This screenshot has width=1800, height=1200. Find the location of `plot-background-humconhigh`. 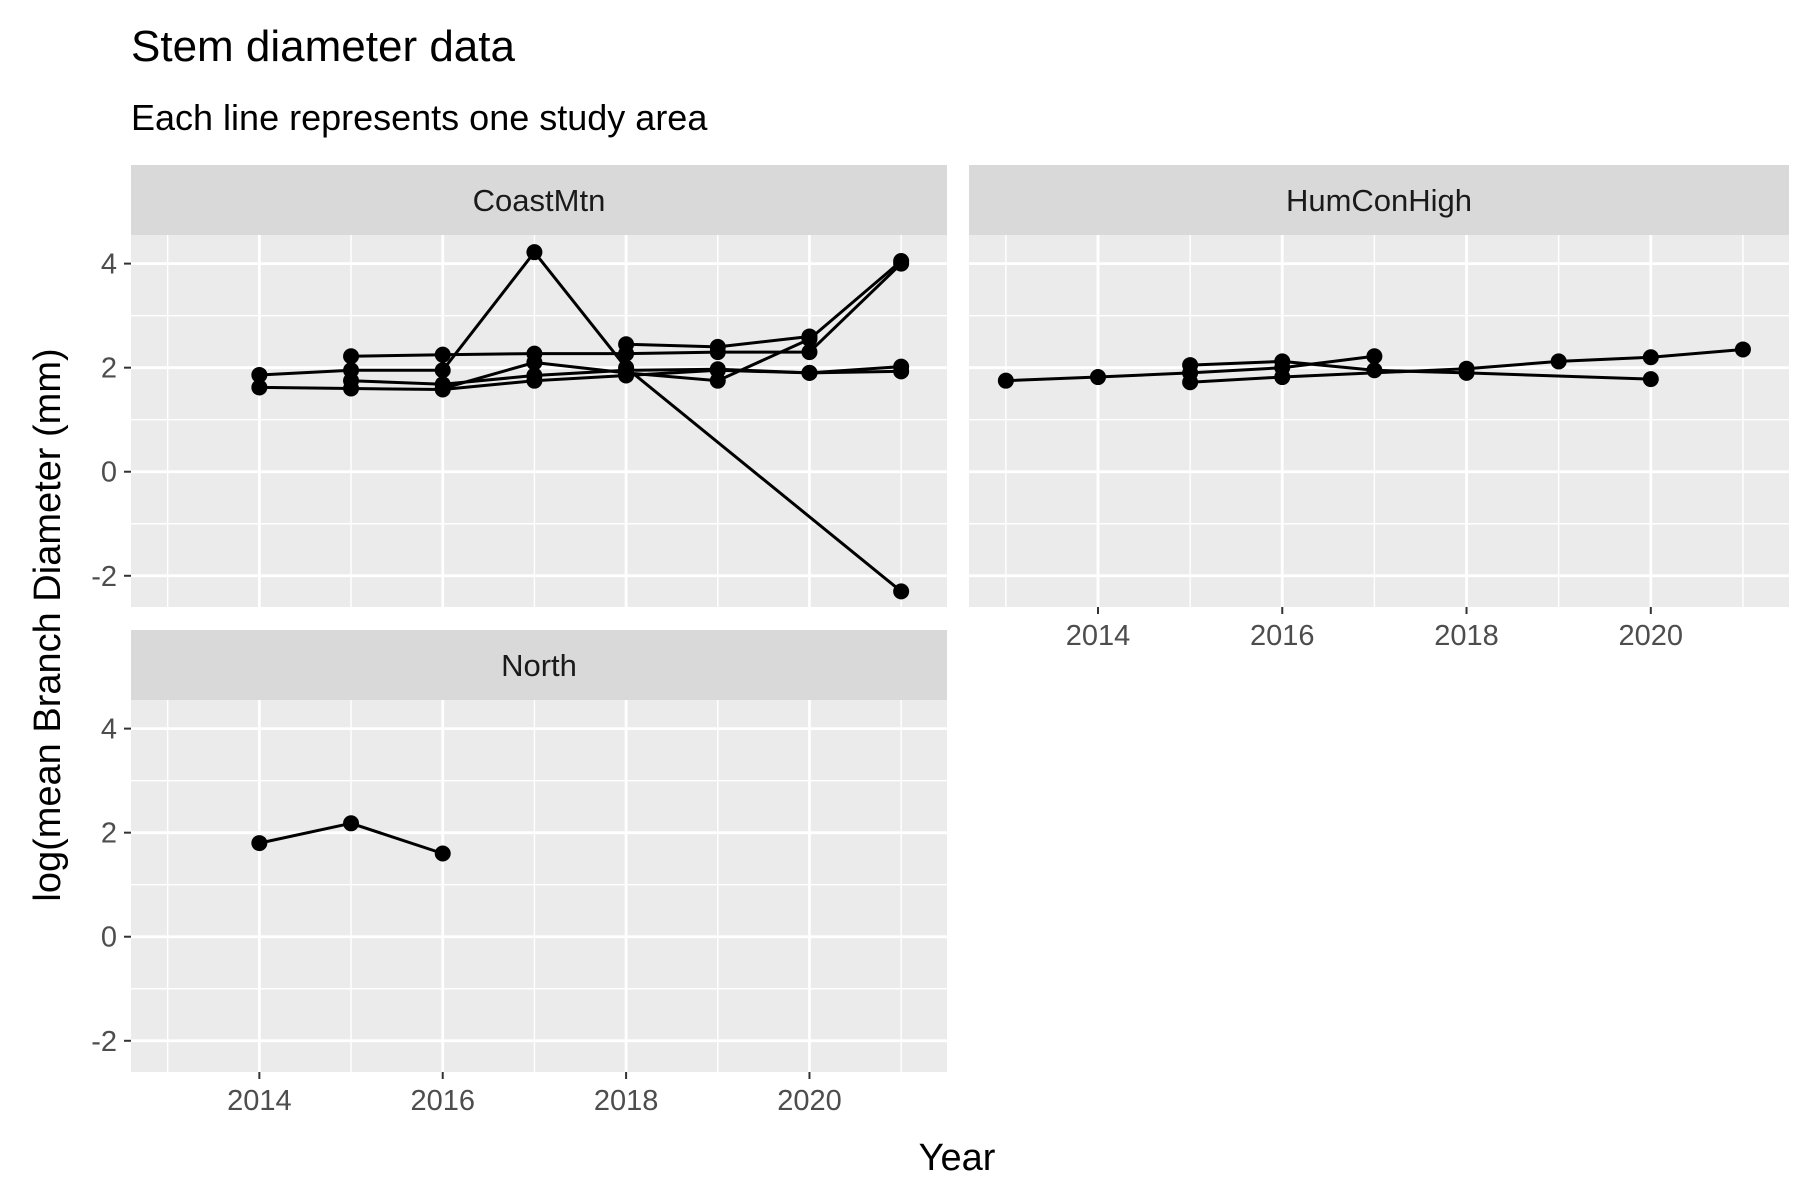

plot-background-humconhigh is located at coordinates (1379, 421).